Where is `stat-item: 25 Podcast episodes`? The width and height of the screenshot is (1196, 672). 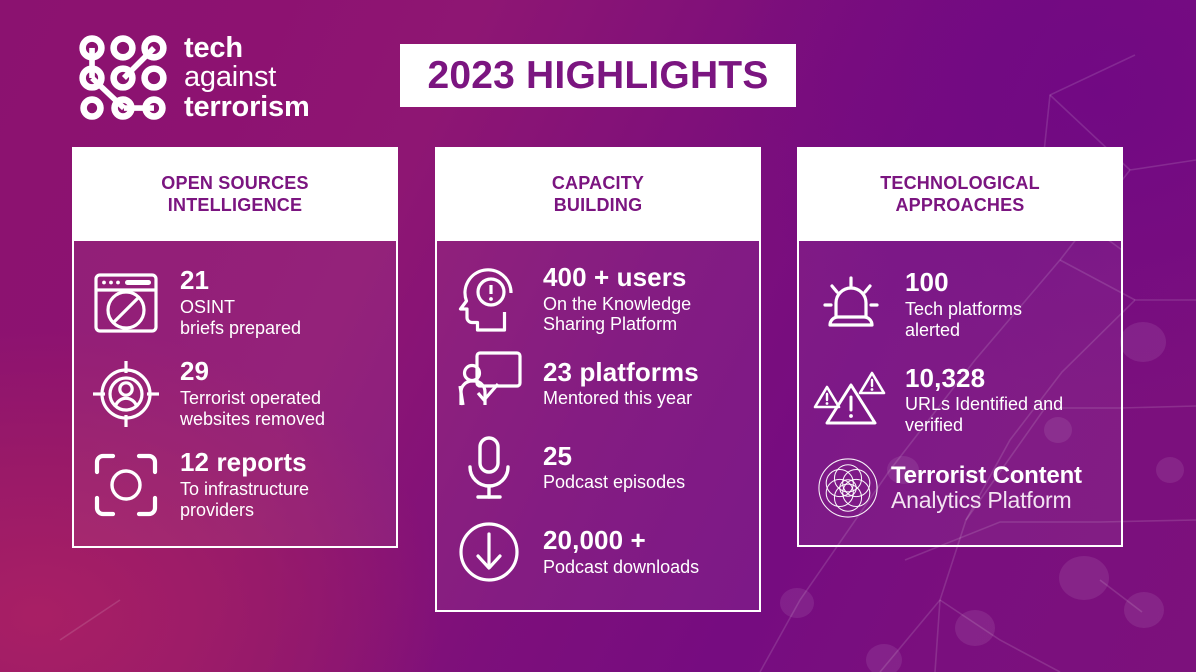
stat-item: 25 Podcast episodes is located at coordinates (598, 468).